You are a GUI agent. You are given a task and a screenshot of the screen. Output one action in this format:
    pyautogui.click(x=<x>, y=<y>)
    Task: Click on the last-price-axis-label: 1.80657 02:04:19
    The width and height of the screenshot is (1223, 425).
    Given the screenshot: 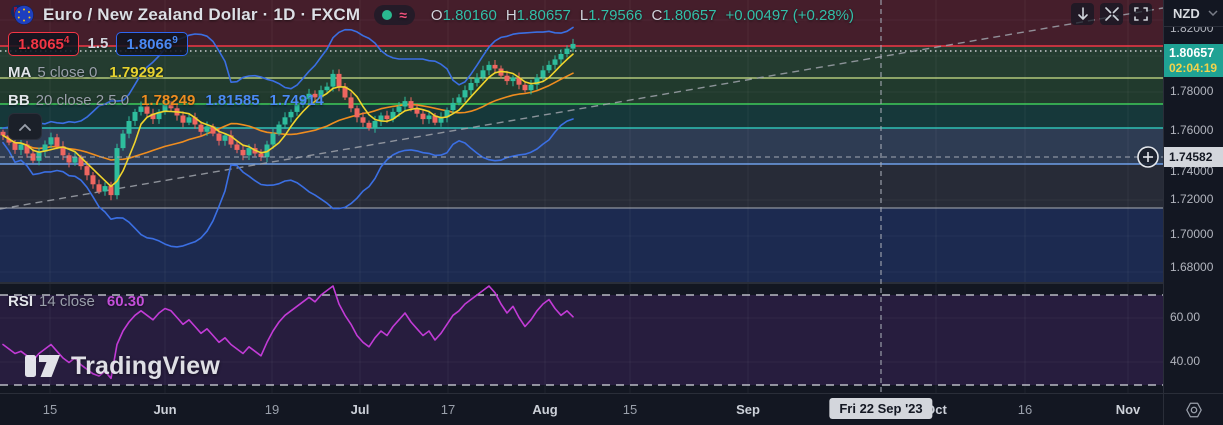 What is the action you would take?
    pyautogui.click(x=1193, y=60)
    